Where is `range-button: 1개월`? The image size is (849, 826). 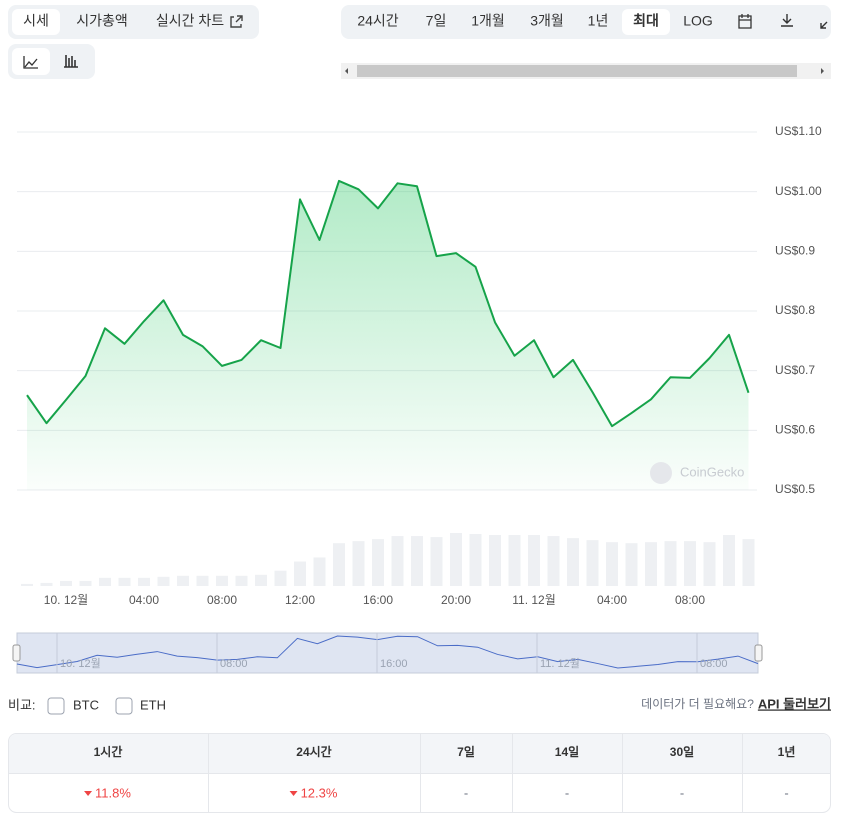
range-button: 1개월 is located at coordinates (488, 21).